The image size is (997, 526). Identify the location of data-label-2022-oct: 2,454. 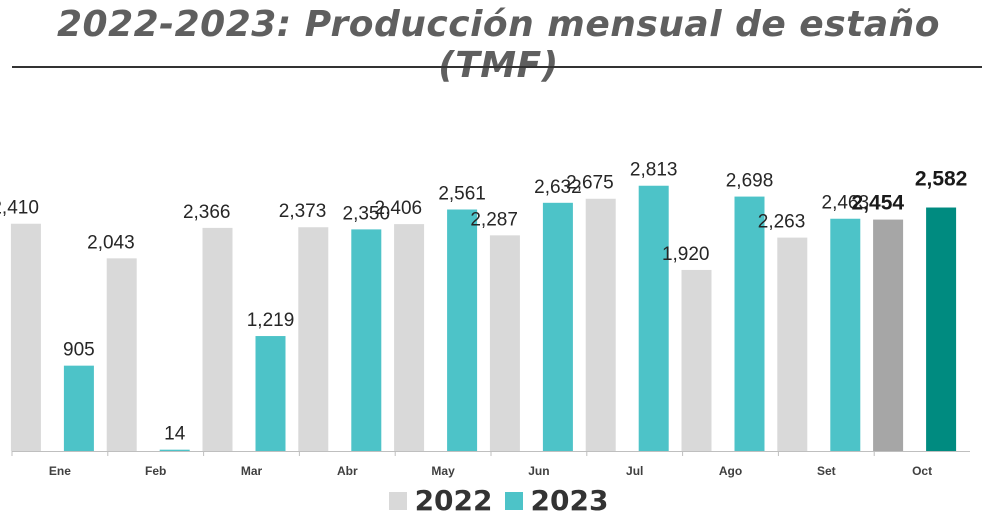
(878, 203).